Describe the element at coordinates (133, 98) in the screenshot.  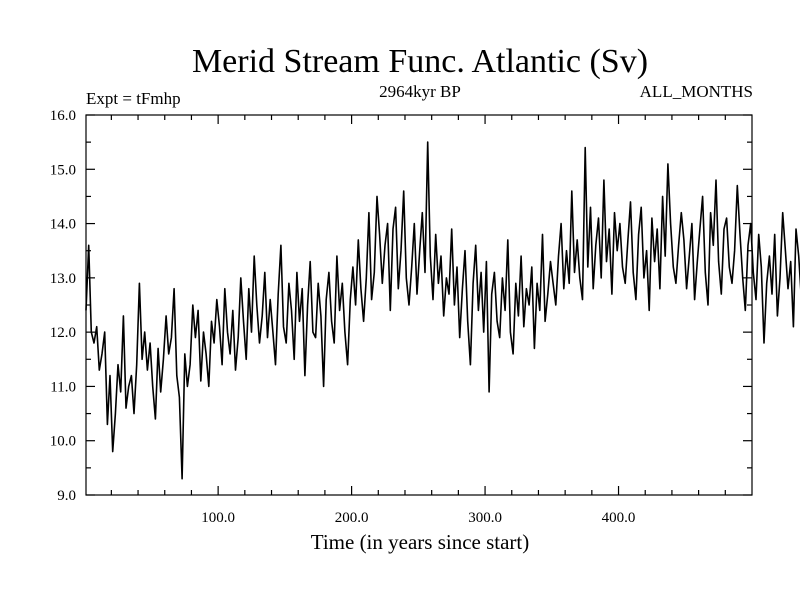
I see `experiment-label: Expt = tFmhp` at that location.